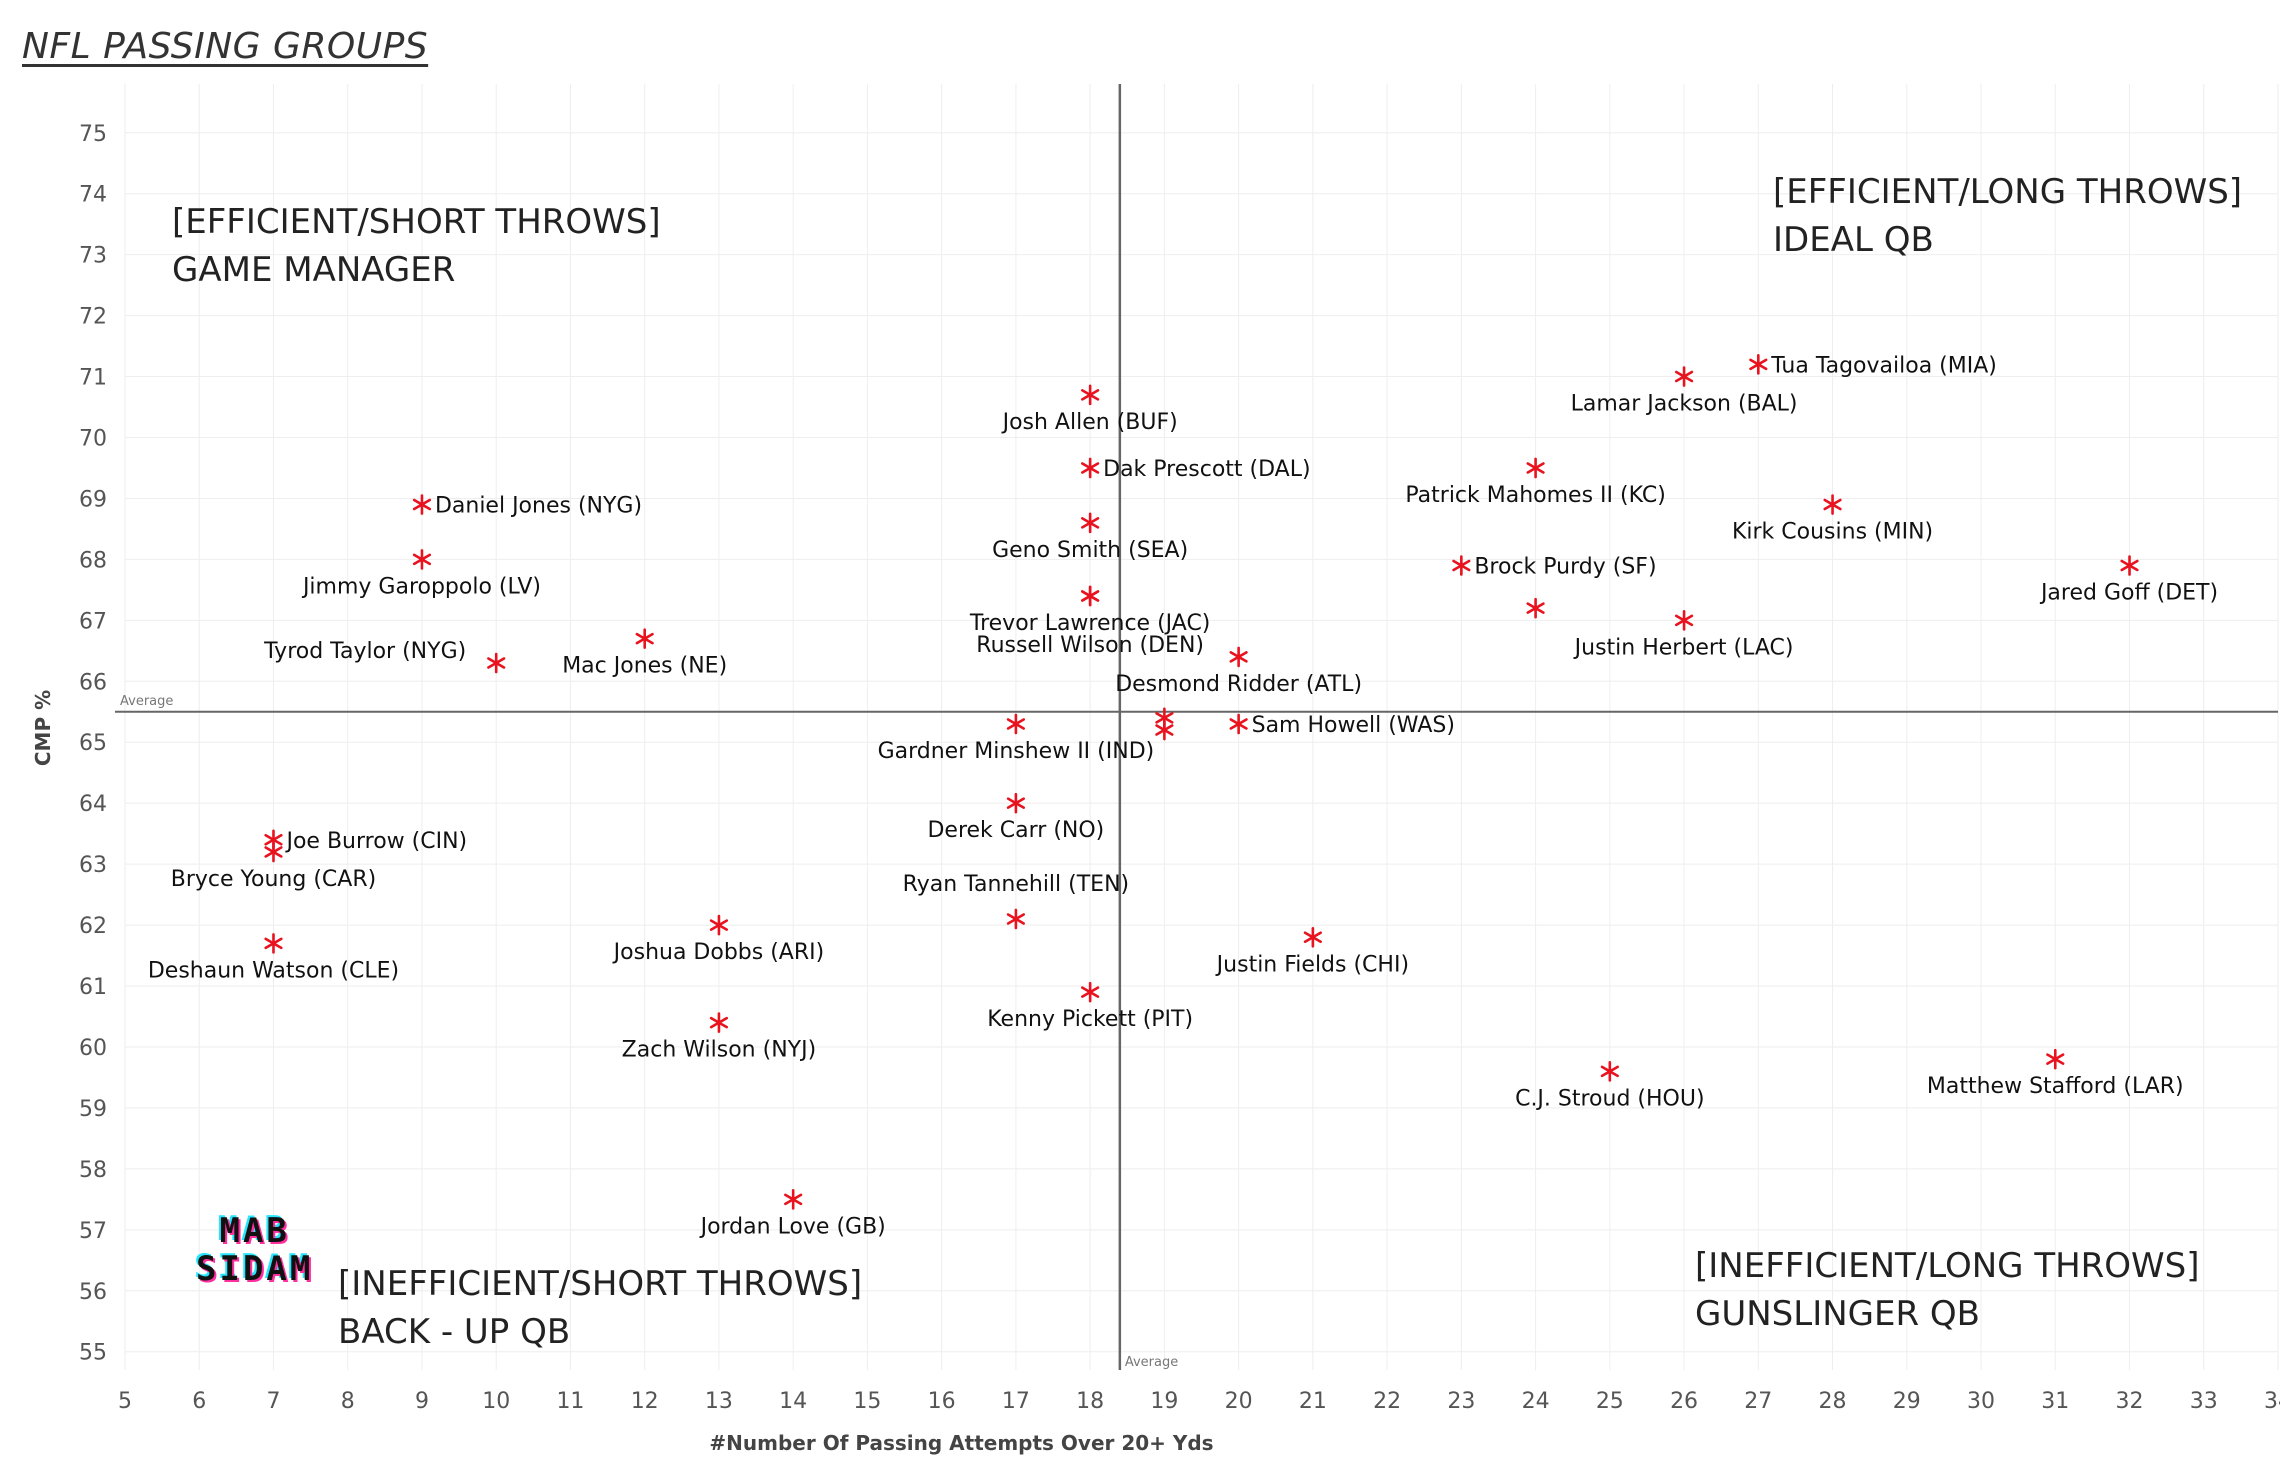  What do you see at coordinates (364, 651) in the screenshot?
I see `point-label: Tyrod Taylor (NYG)` at bounding box center [364, 651].